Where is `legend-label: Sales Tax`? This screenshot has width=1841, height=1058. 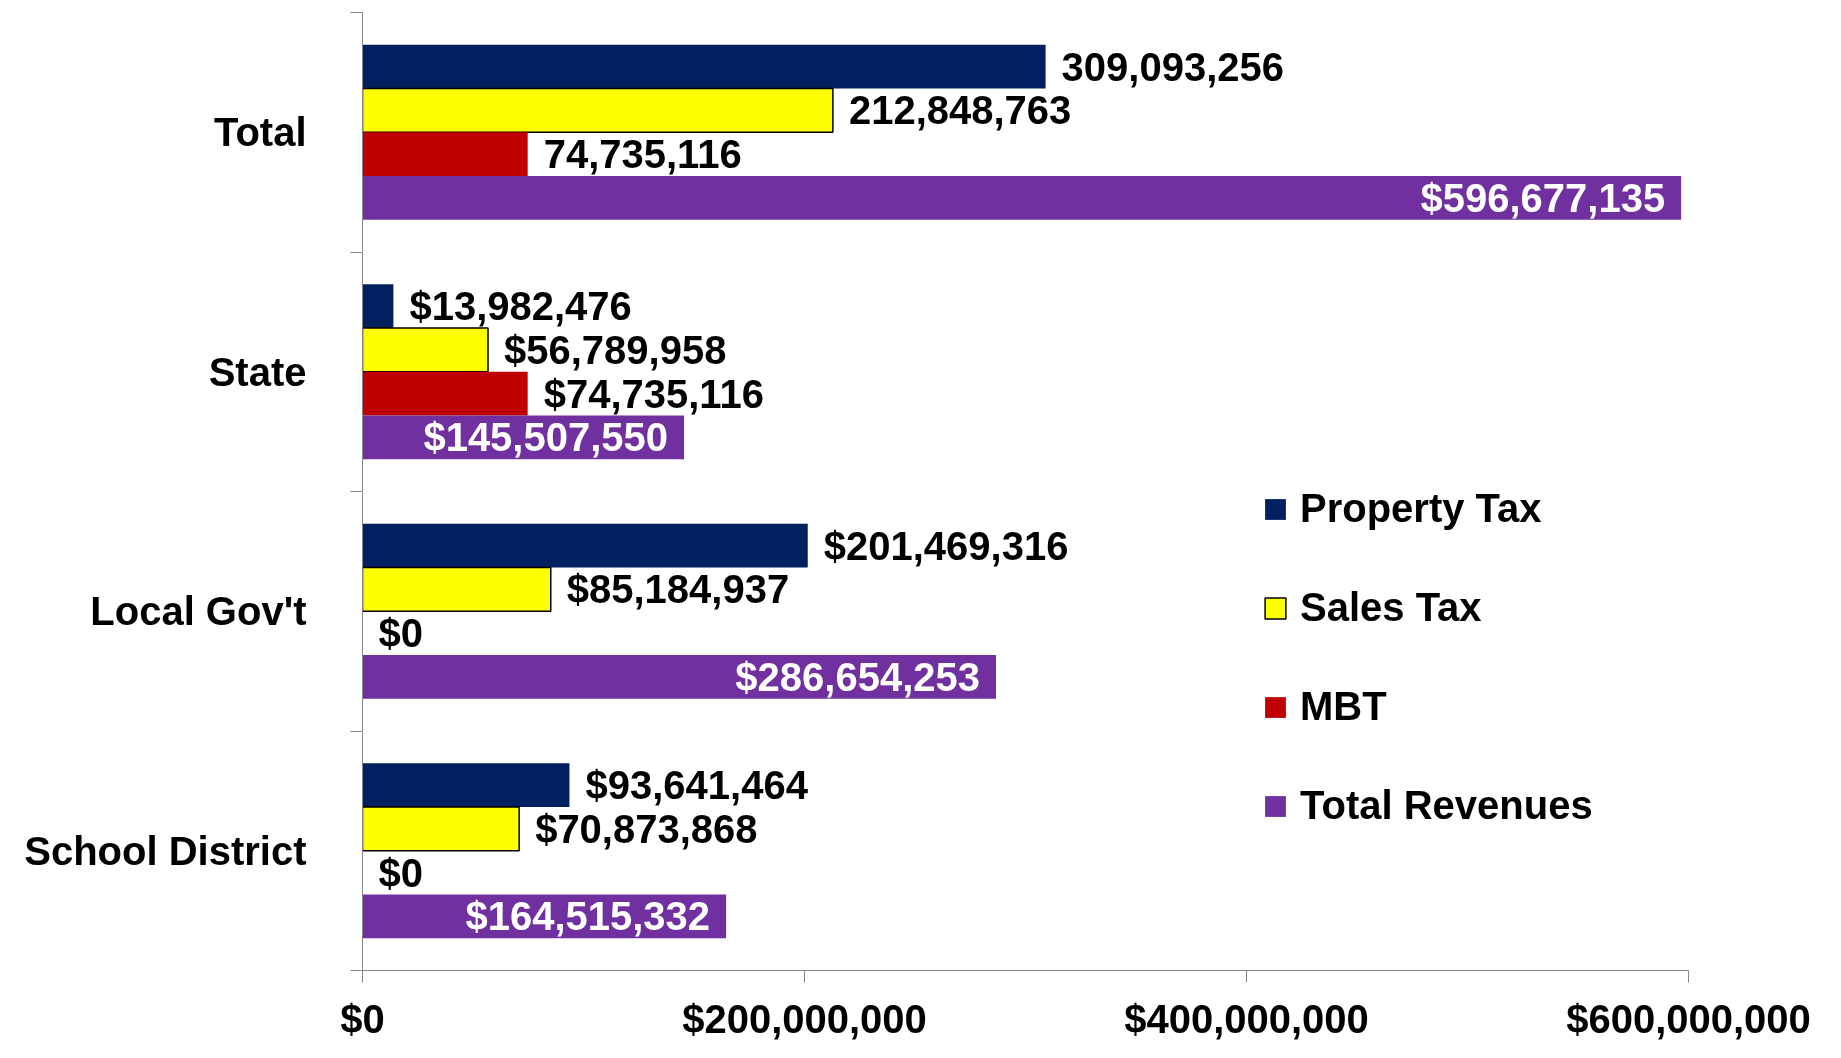 legend-label: Sales Tax is located at coordinates (1391, 607).